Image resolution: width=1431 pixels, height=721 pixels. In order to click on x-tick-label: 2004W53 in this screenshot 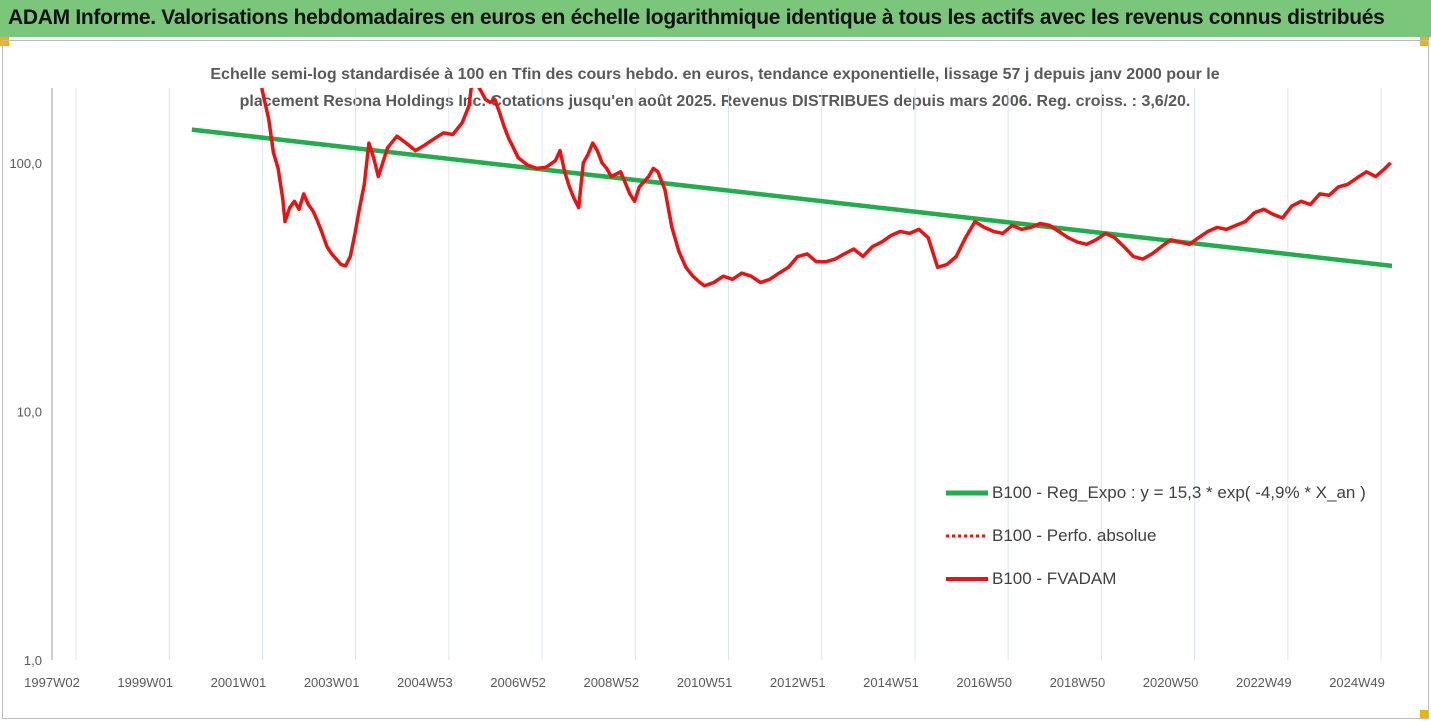, I will do `click(425, 682)`.